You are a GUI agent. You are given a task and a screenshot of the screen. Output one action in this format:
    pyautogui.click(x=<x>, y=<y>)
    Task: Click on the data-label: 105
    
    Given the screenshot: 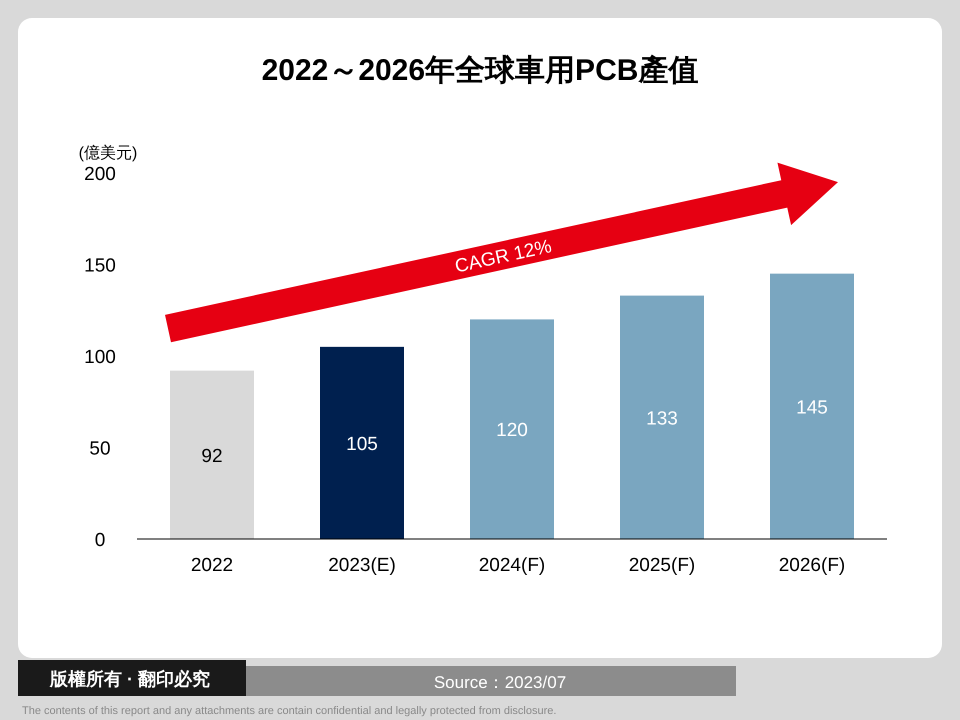 What is the action you would take?
    pyautogui.click(x=362, y=444)
    